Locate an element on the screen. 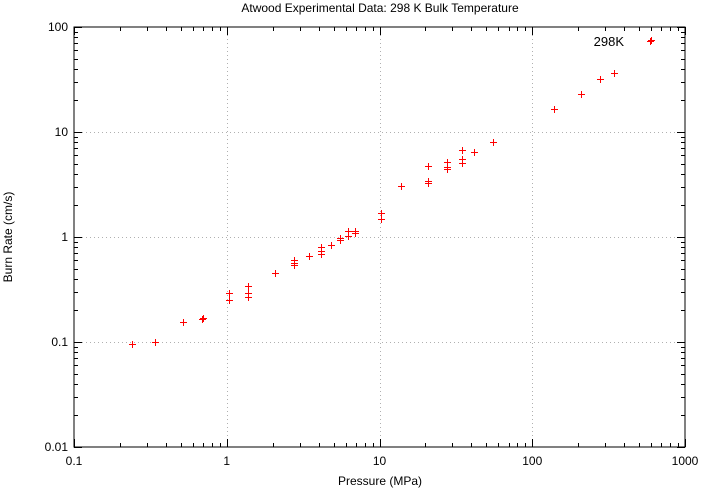  y-axis-label: Burn Rate (cm/s) is located at coordinates (8, 237).